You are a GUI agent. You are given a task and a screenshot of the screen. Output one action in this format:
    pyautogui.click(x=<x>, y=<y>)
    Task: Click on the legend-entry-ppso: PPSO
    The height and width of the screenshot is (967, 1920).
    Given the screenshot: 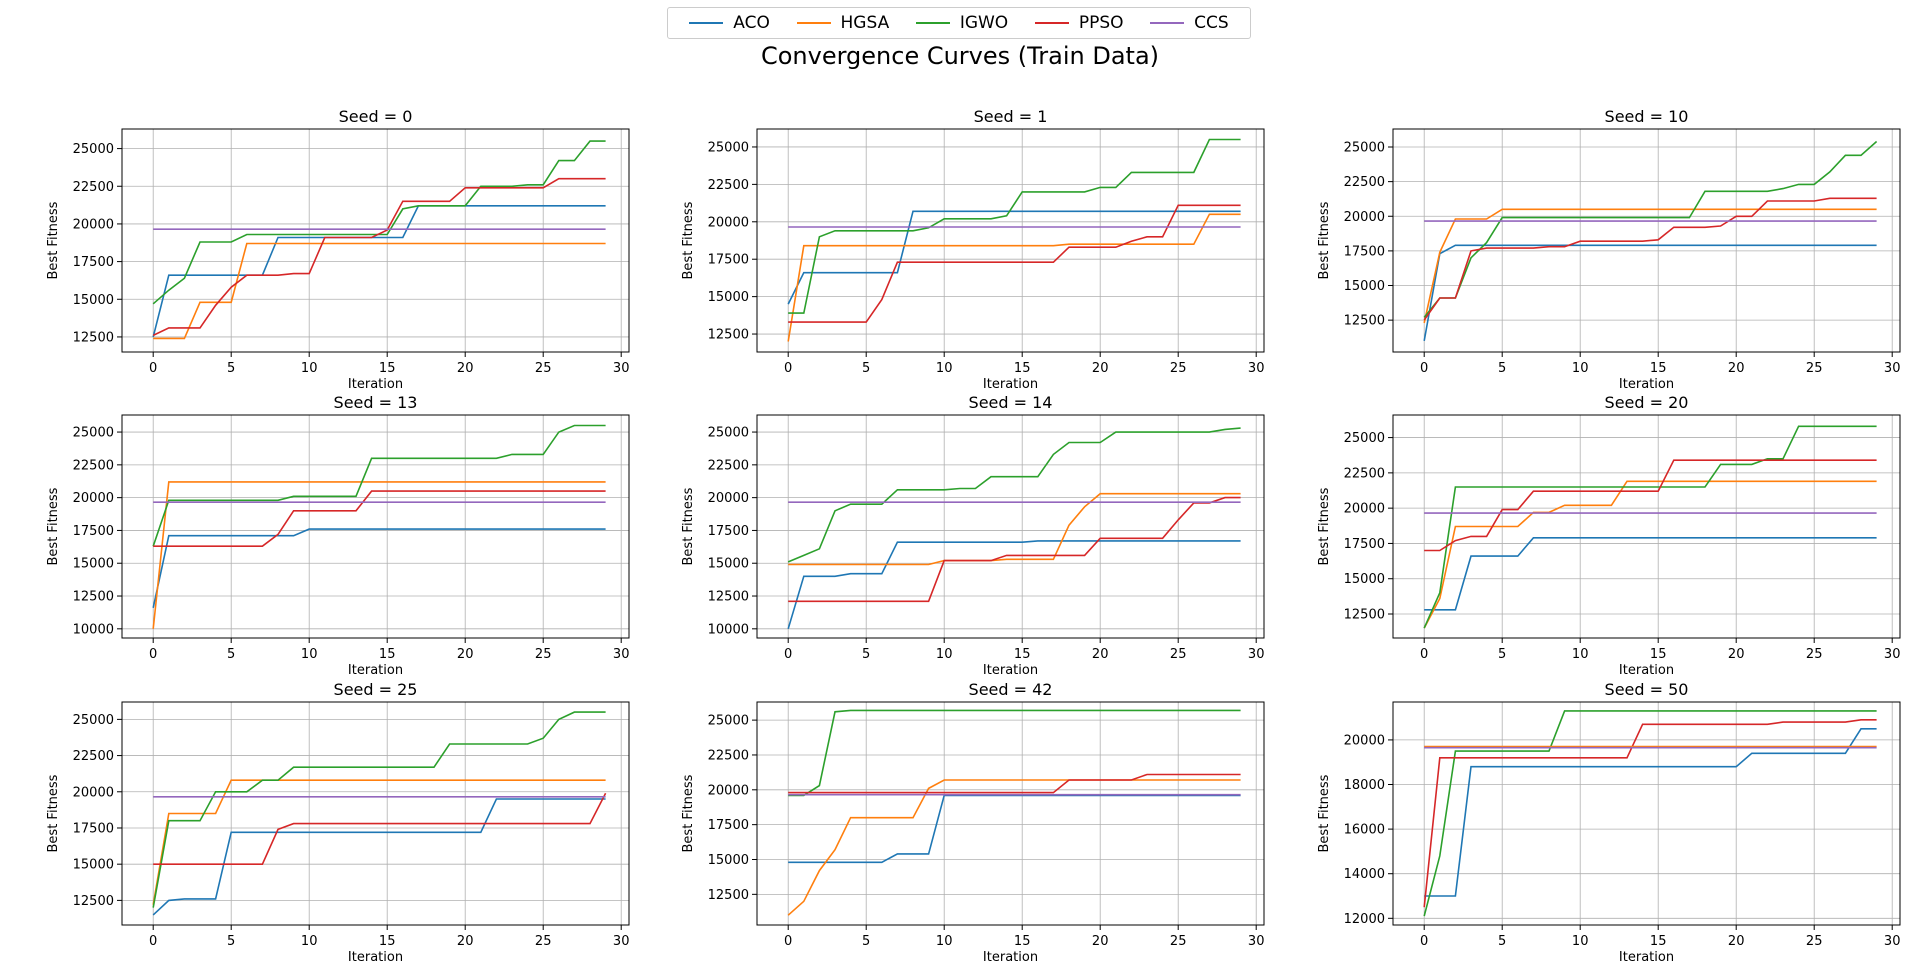 What is the action you would take?
    pyautogui.click(x=1079, y=23)
    